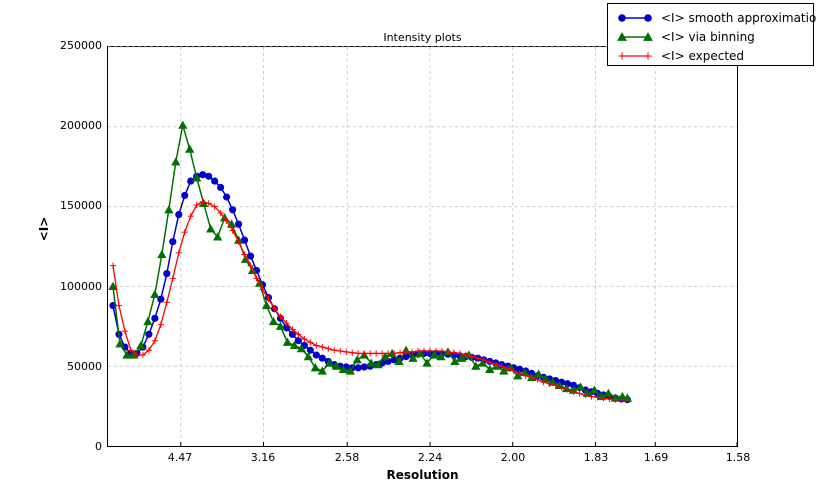  I want to click on legend-label: <I> via binning, so click(708, 36).